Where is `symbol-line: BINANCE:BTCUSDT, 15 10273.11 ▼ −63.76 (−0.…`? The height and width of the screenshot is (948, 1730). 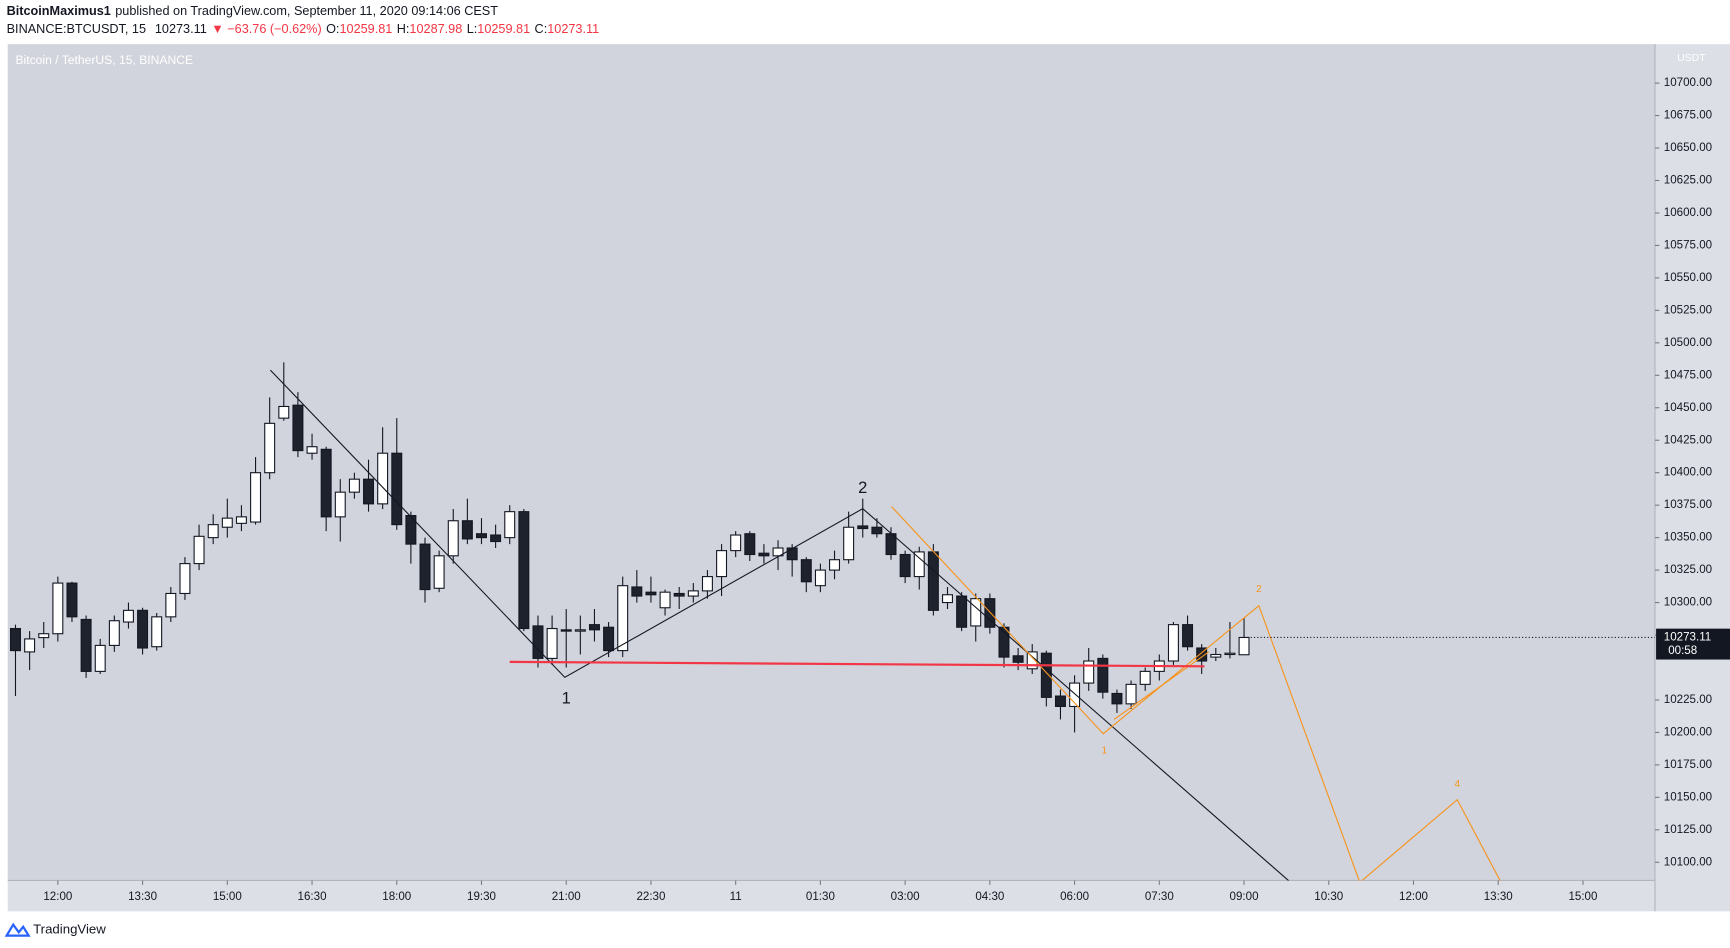 symbol-line: BINANCE:BTCUSDT, 15 10273.11 ▼ −63.76 (−0.… is located at coordinates (303, 29).